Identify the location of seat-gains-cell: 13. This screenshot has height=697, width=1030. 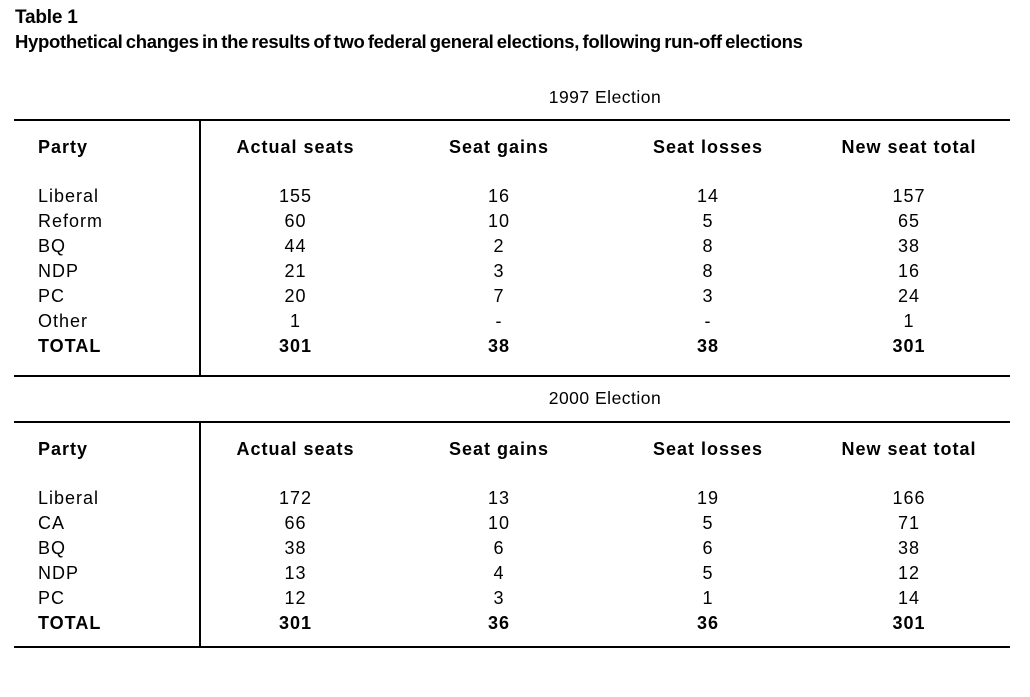
(499, 498).